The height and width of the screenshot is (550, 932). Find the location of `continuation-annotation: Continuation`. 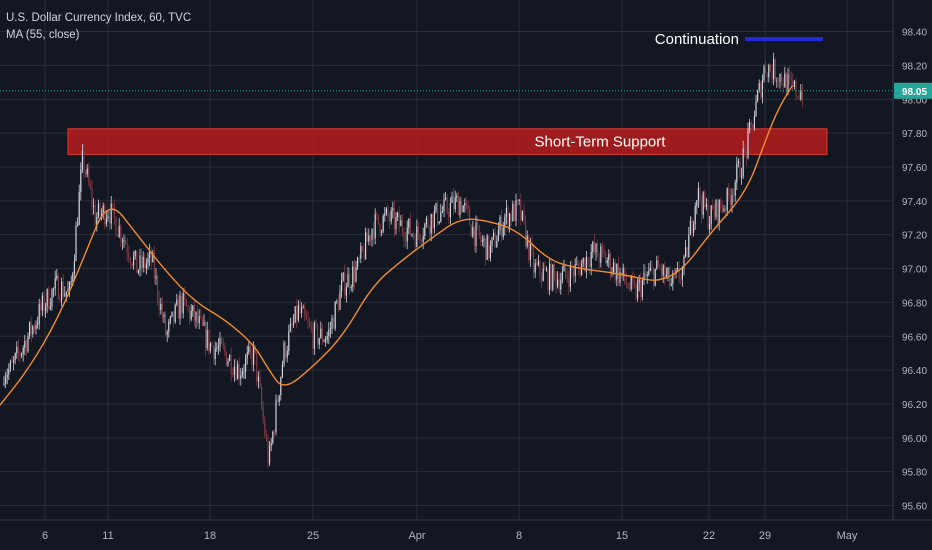

continuation-annotation: Continuation is located at coordinates (739, 39).